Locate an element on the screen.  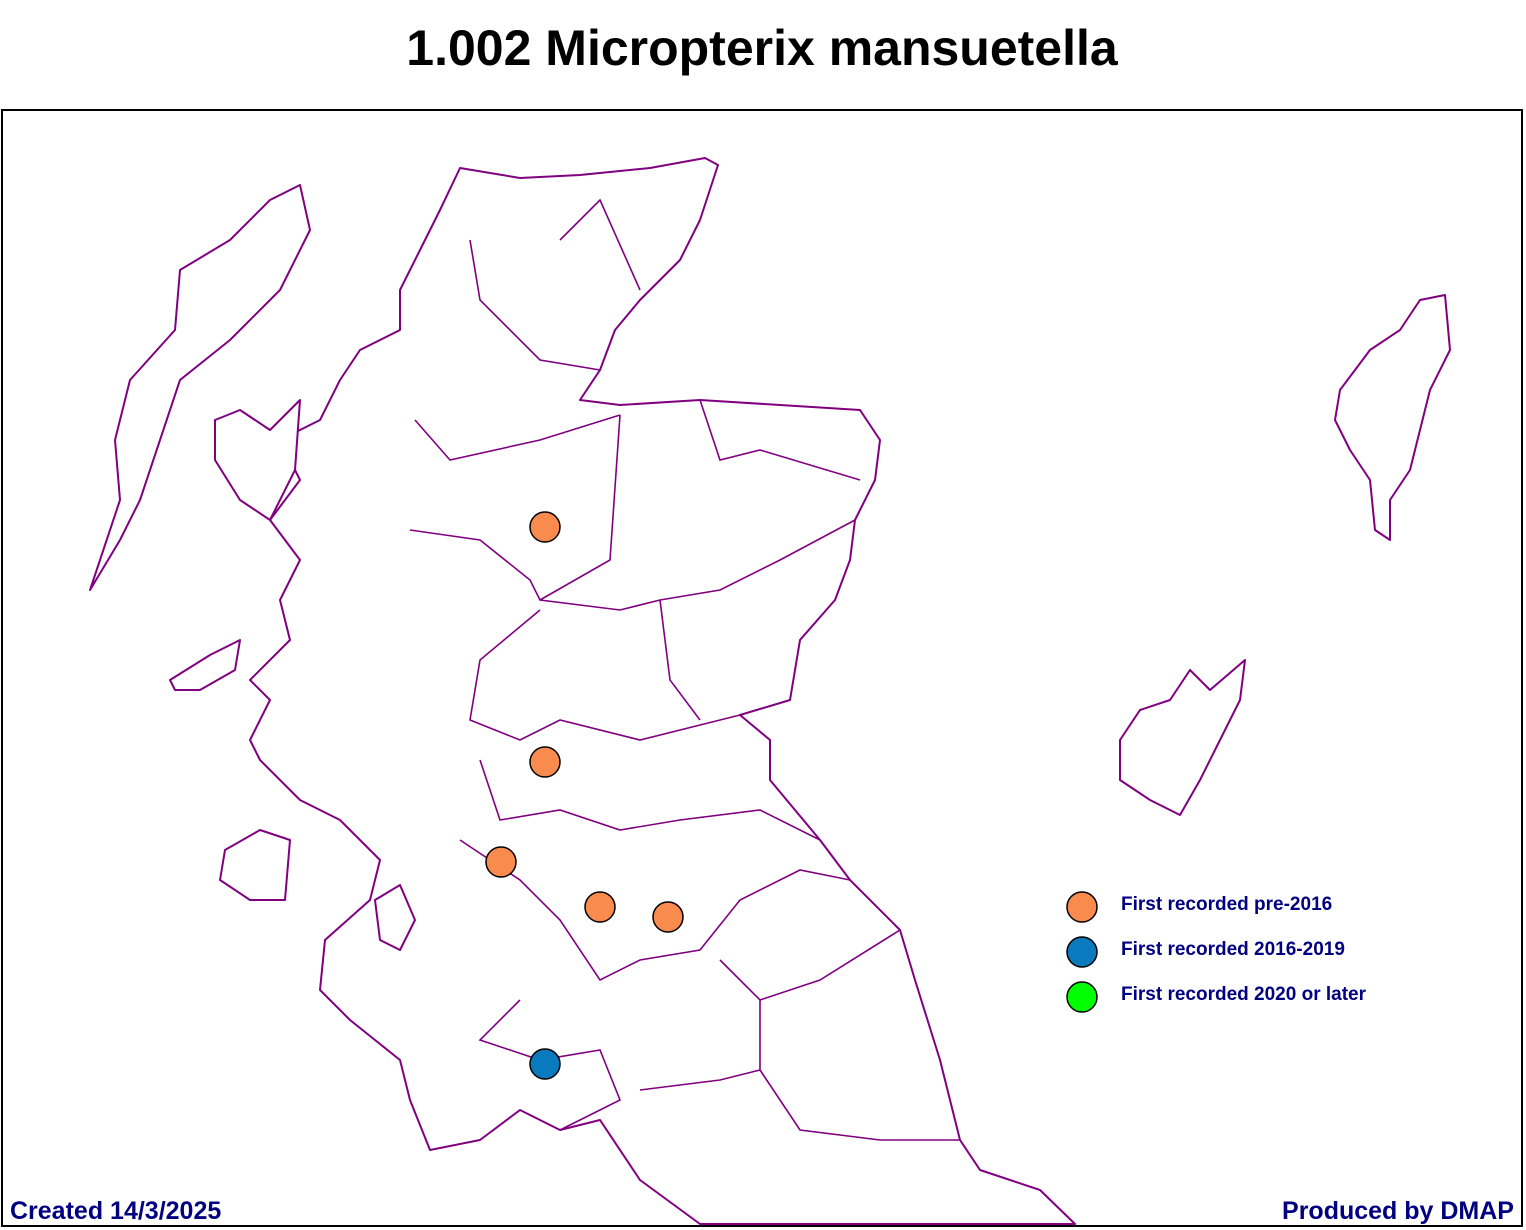
outer-hebrides is located at coordinates (200, 387).